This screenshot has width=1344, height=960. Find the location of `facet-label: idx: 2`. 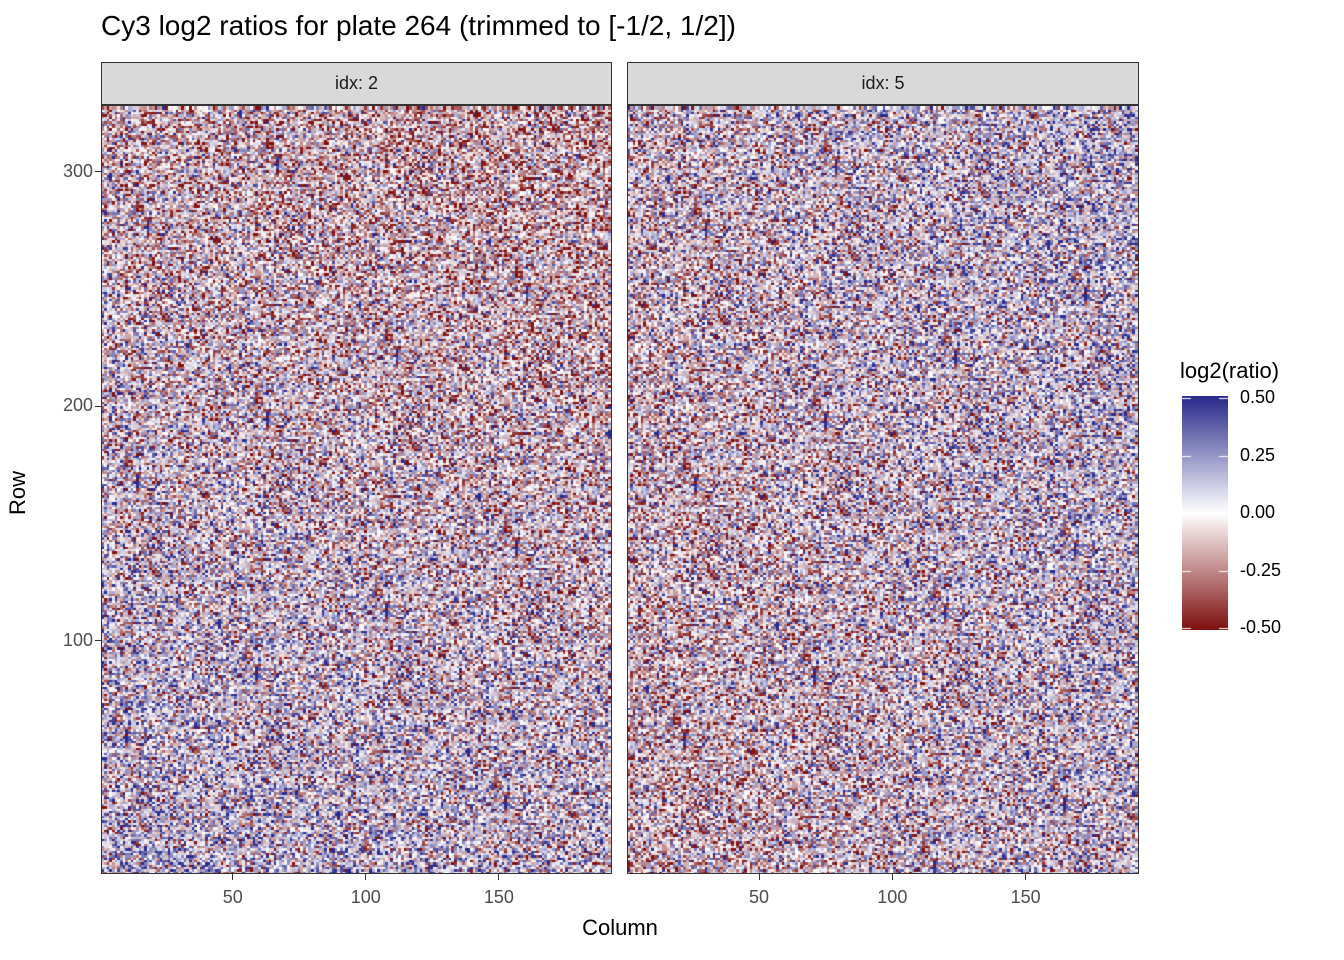

facet-label: idx: 2 is located at coordinates (356, 83).